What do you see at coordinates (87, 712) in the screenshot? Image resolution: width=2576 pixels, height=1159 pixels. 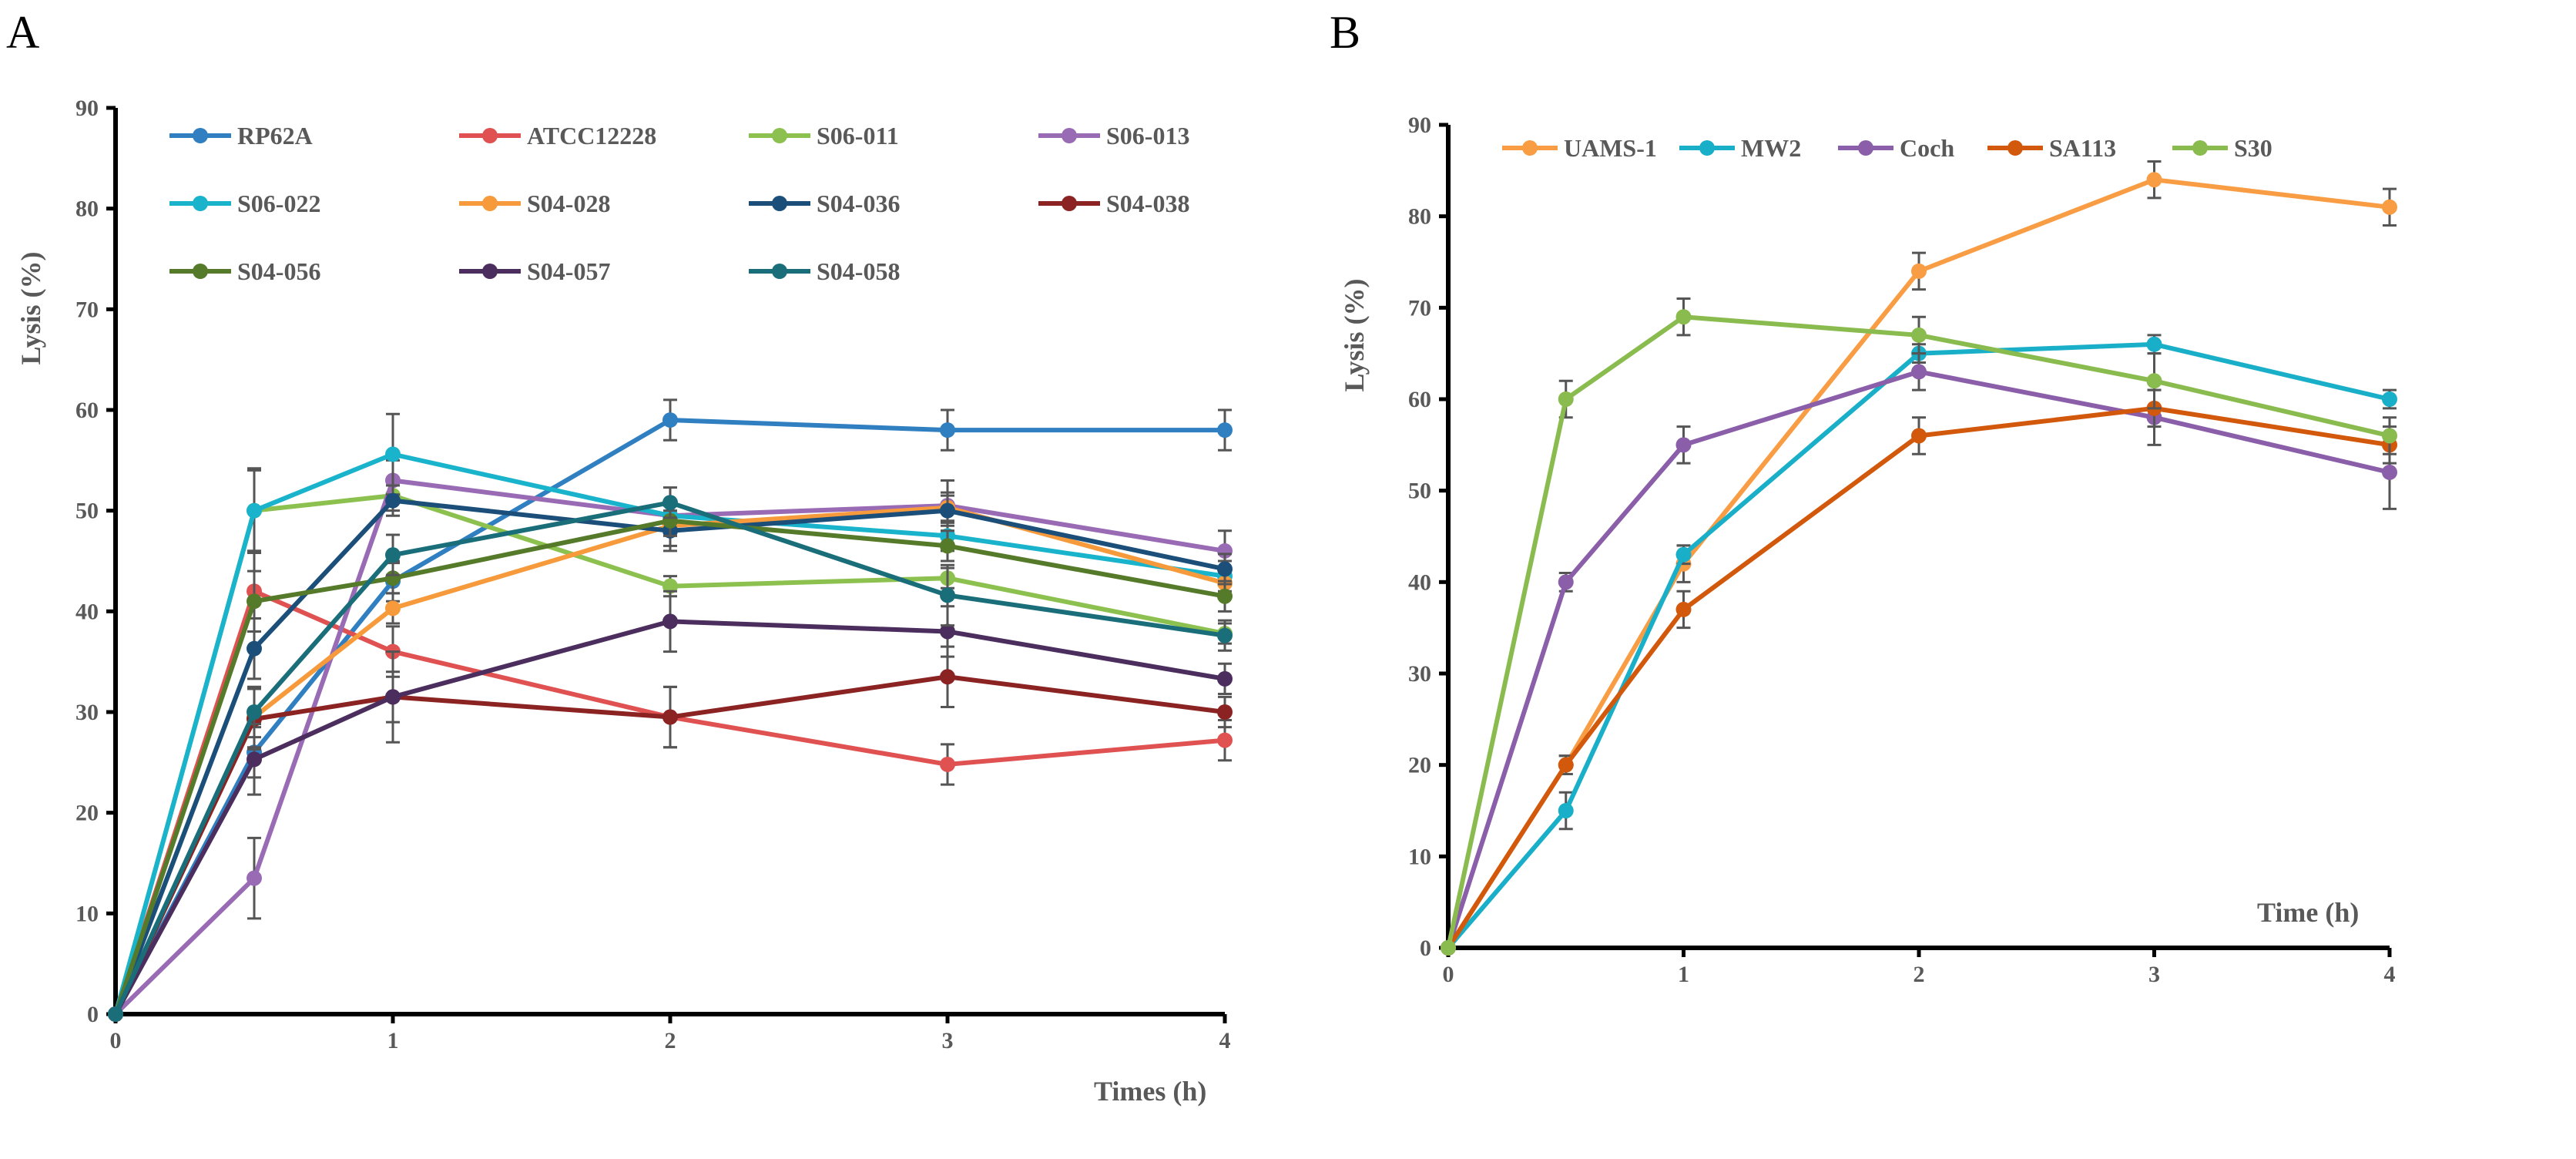 I see `y-tick-label: 30` at bounding box center [87, 712].